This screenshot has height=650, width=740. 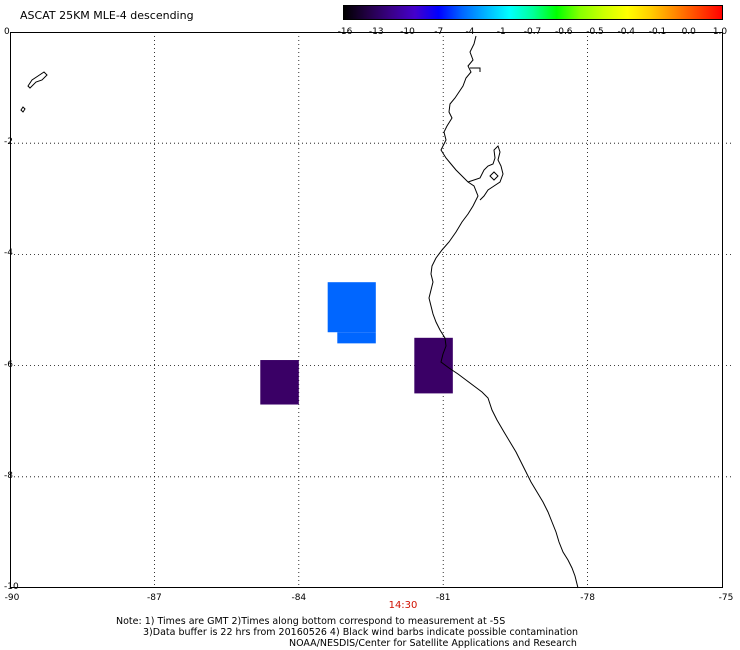 What do you see at coordinates (7, 32) in the screenshot?
I see `latitude-label: 0` at bounding box center [7, 32].